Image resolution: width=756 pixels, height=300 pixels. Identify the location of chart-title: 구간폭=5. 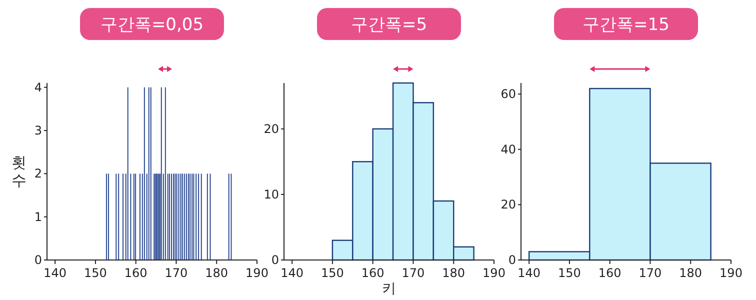
(389, 25).